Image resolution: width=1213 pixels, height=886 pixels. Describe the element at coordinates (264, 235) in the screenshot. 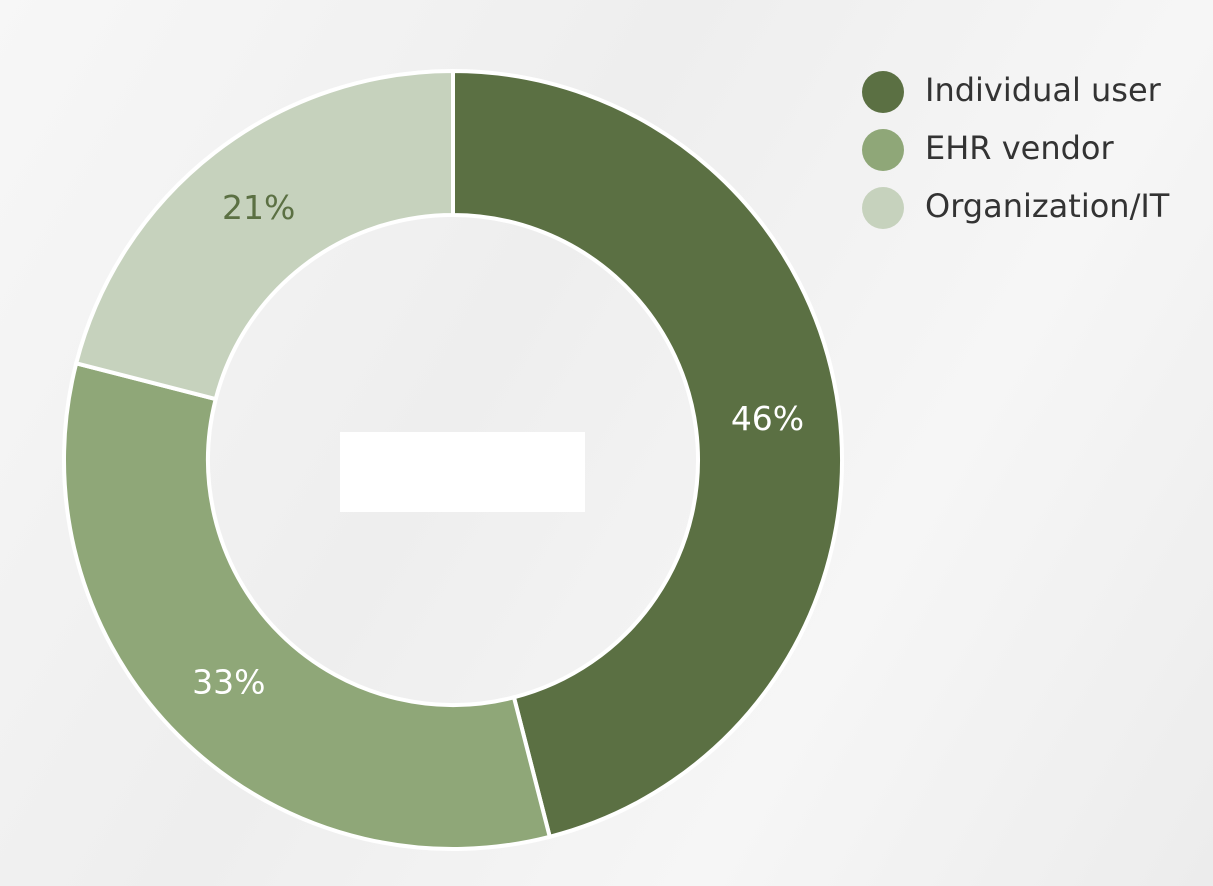

I see `donut-slice` at that location.